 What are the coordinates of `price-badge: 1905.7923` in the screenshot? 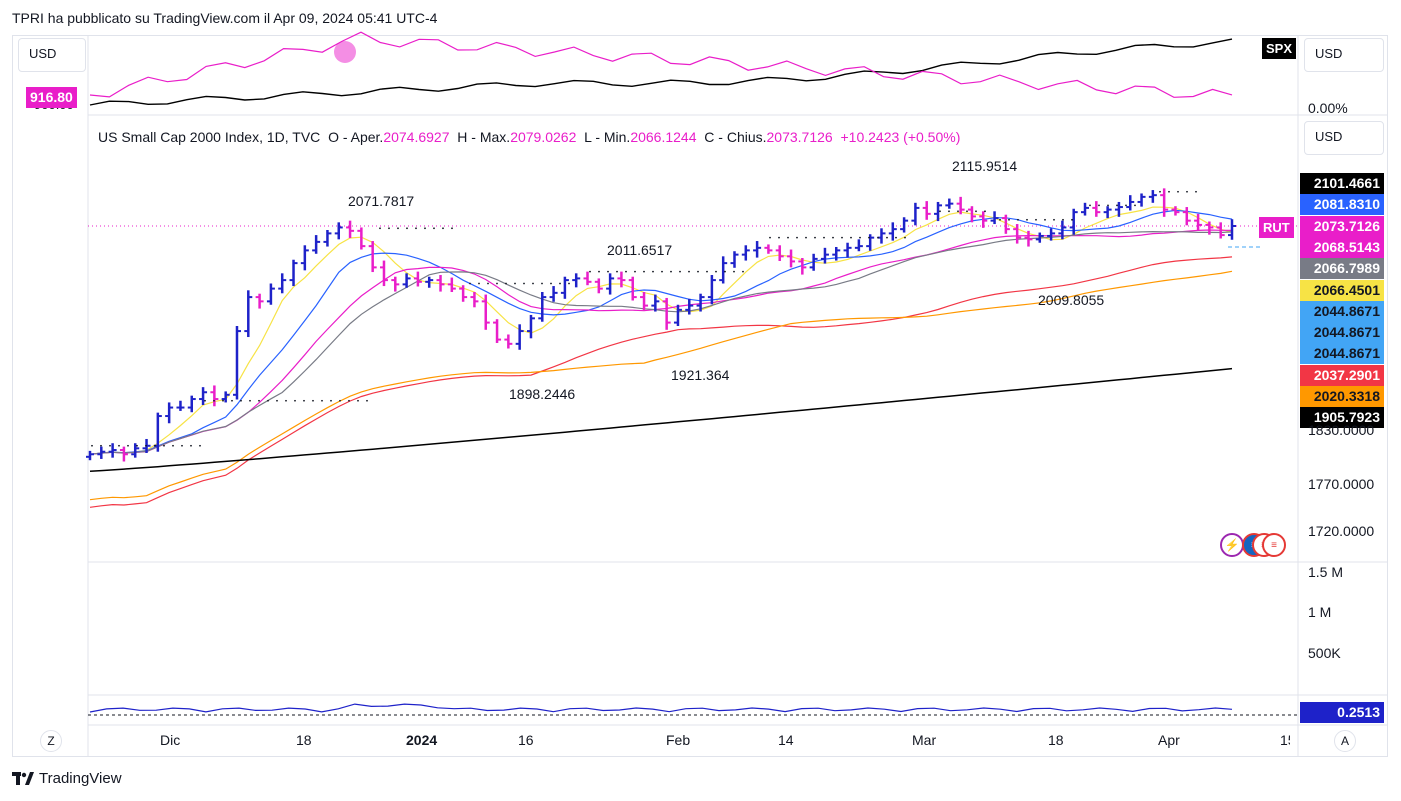 It's located at (1342, 418).